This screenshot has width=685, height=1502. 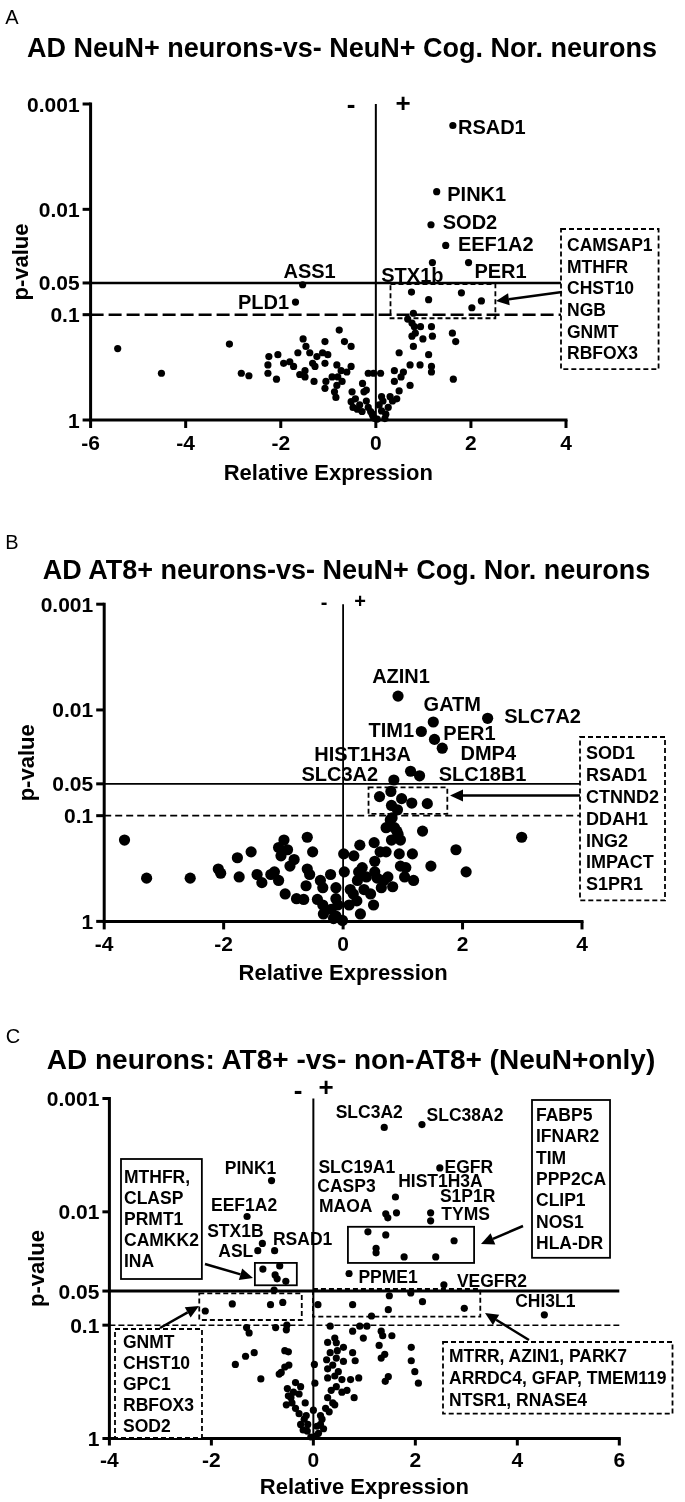 I want to click on annotation: STX1B, so click(x=235, y=1231).